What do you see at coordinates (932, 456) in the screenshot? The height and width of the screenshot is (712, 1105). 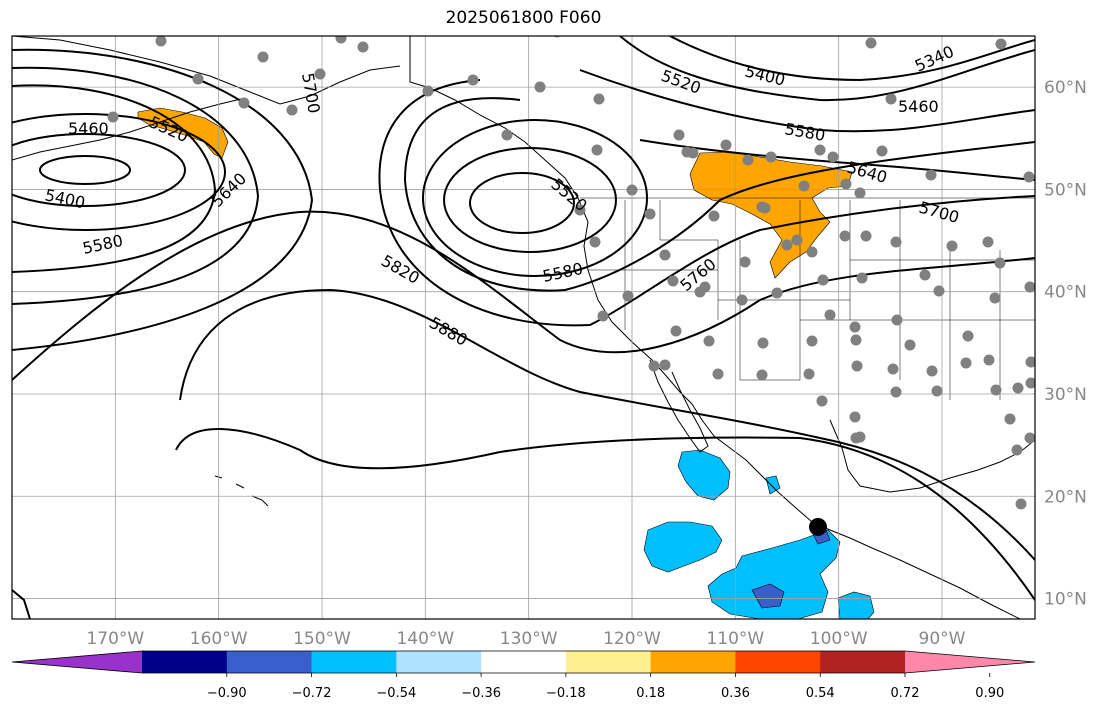 I see `coastline-gulf-of-mexico` at bounding box center [932, 456].